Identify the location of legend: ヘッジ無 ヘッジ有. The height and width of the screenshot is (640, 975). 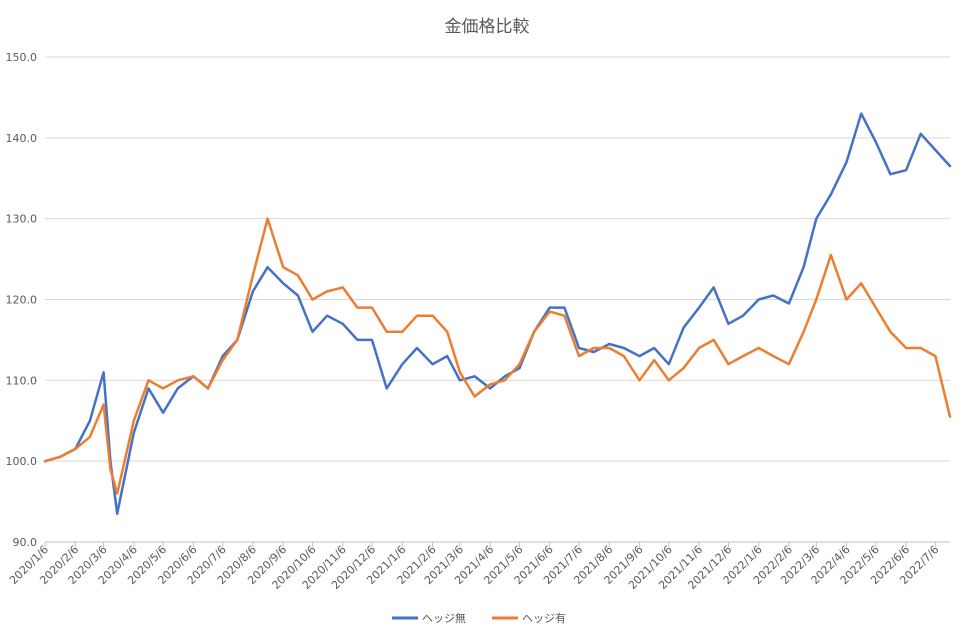
(479, 618).